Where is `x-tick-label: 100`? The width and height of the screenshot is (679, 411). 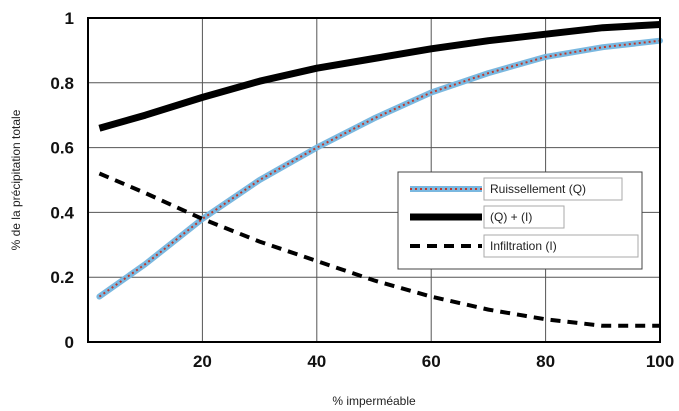 x-tick-label: 100 is located at coordinates (660, 361).